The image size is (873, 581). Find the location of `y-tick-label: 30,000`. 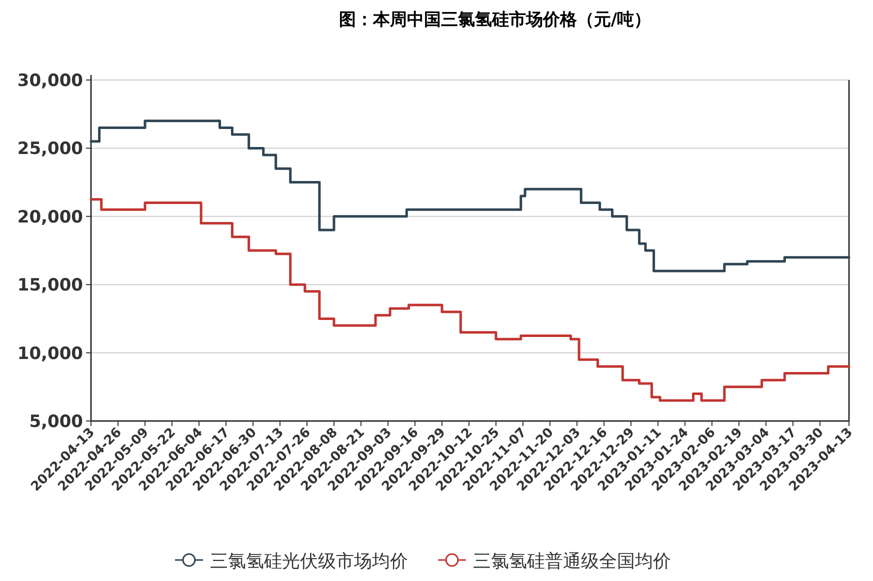

y-tick-label: 30,000 is located at coordinates (50, 81).